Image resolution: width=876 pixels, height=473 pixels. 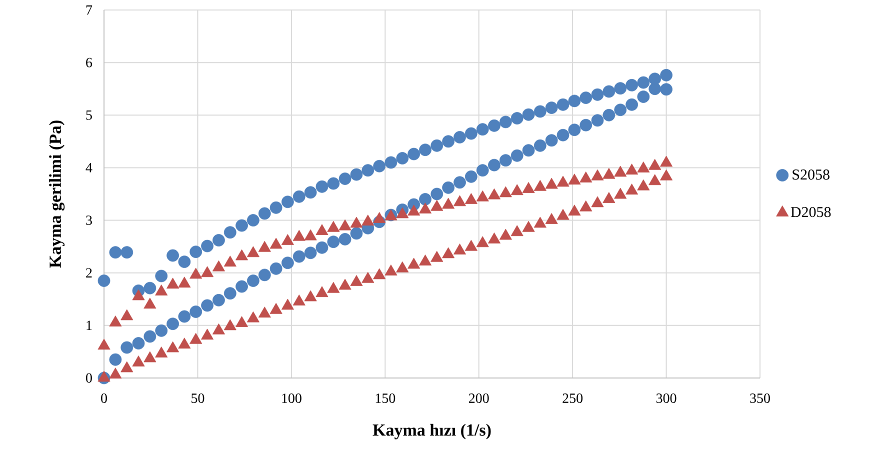 What do you see at coordinates (478, 398) in the screenshot?
I see `x-tick-label: 200` at bounding box center [478, 398].